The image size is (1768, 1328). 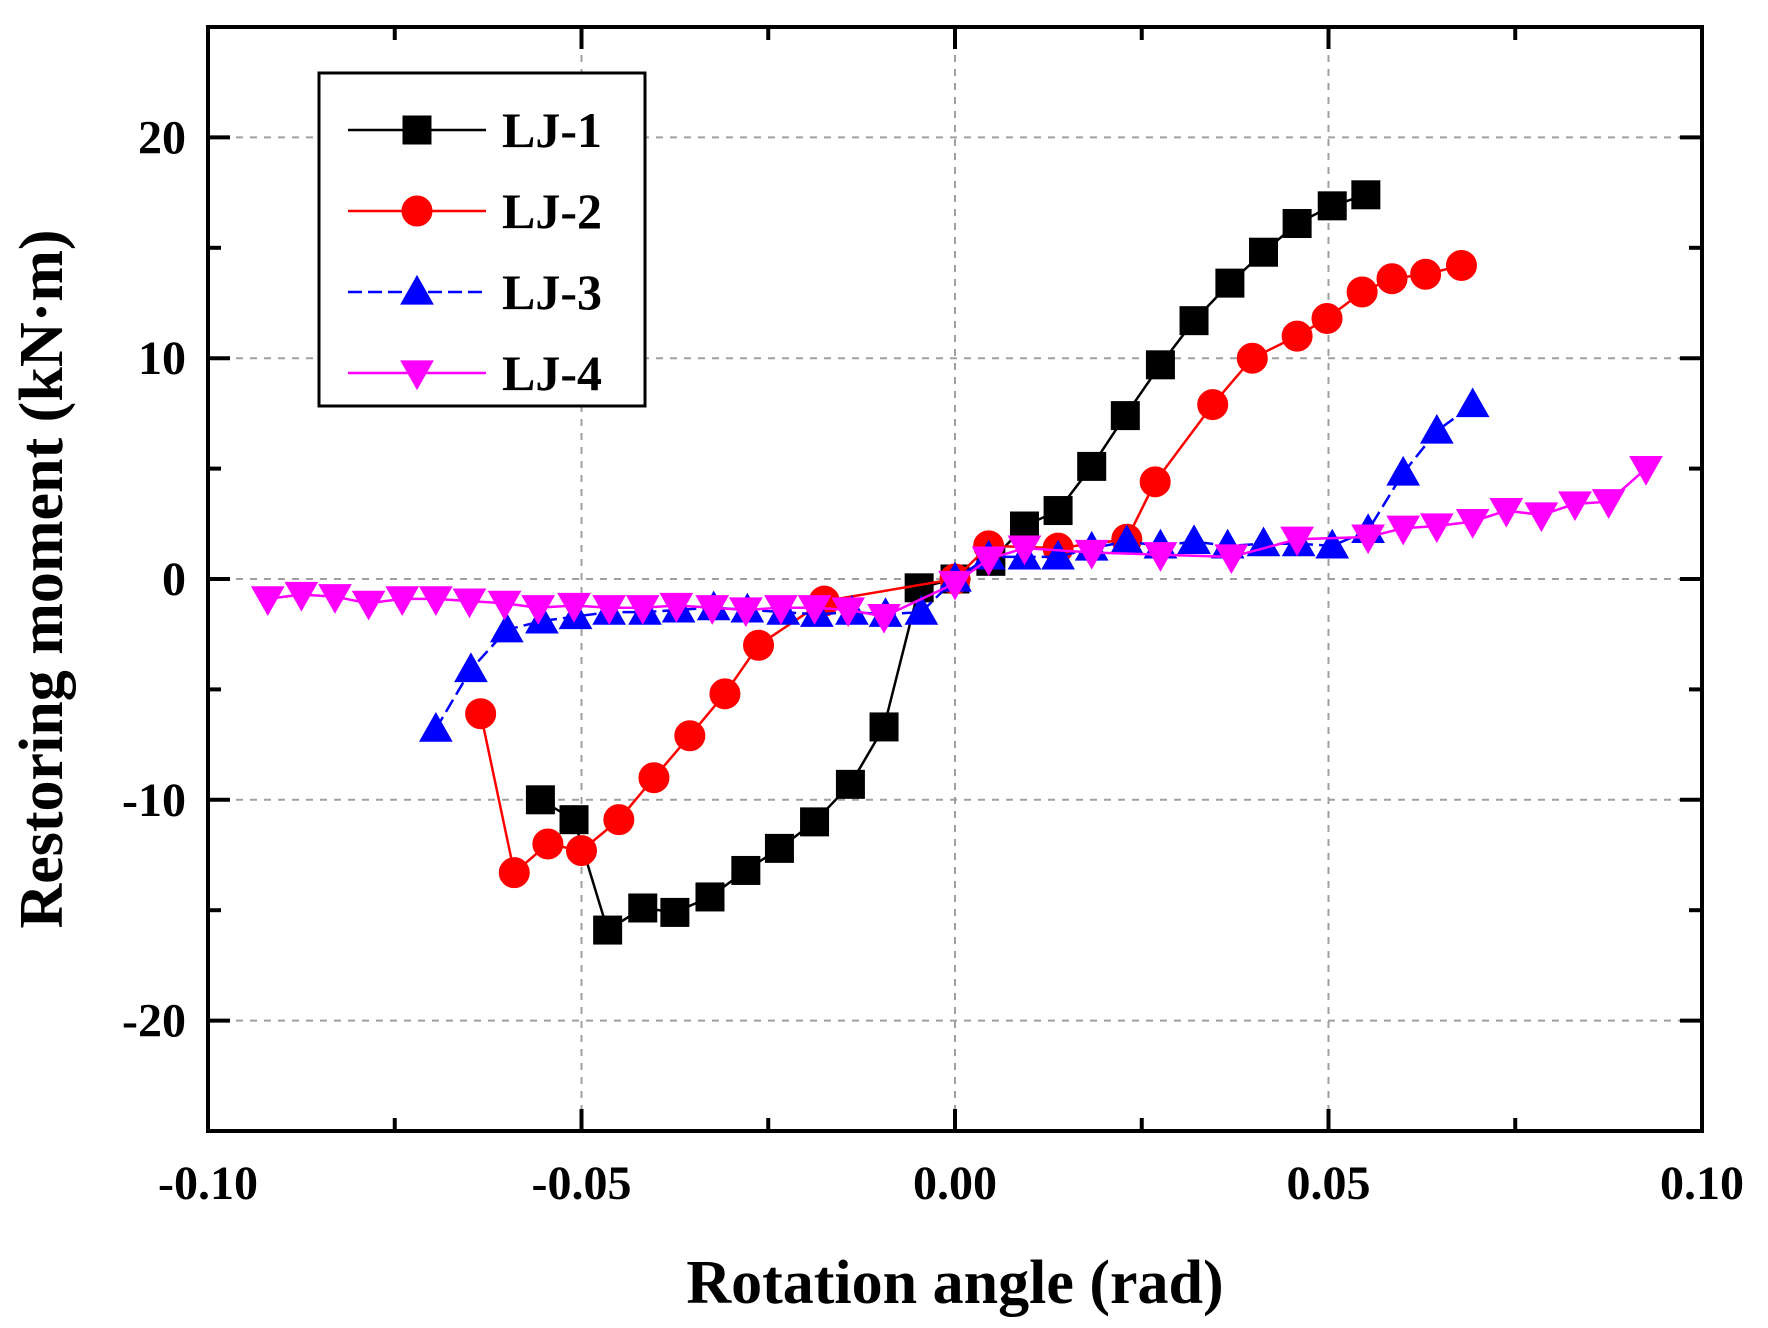 I want to click on y-tick-label: 20, so click(x=162, y=137).